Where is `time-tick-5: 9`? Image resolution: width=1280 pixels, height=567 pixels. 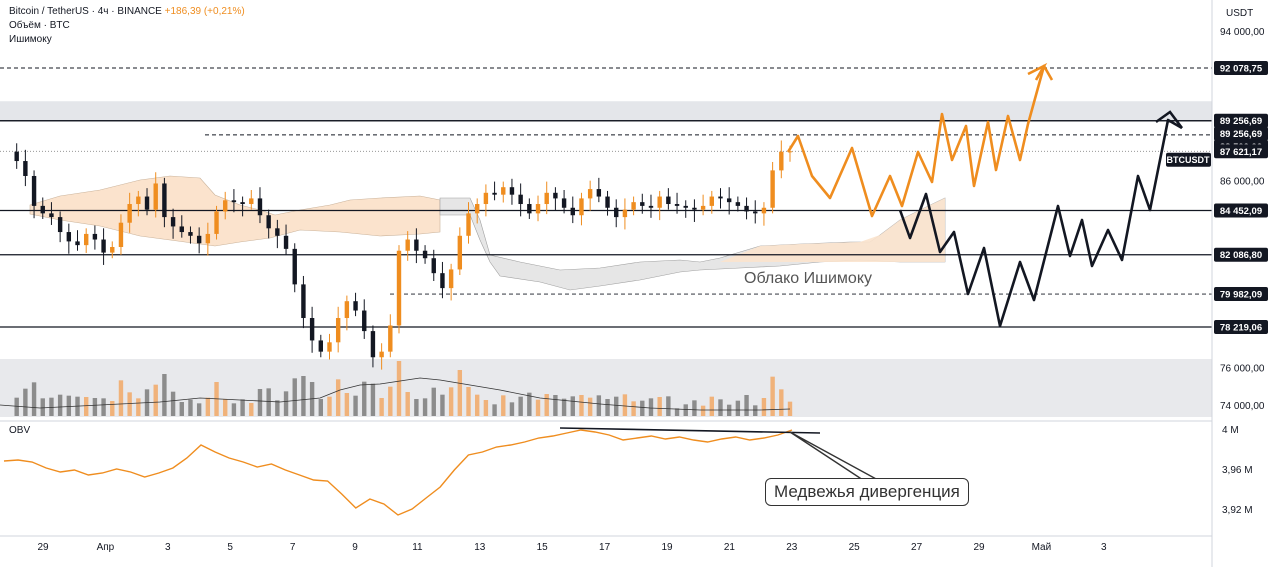 time-tick-5: 9 is located at coordinates (355, 547).